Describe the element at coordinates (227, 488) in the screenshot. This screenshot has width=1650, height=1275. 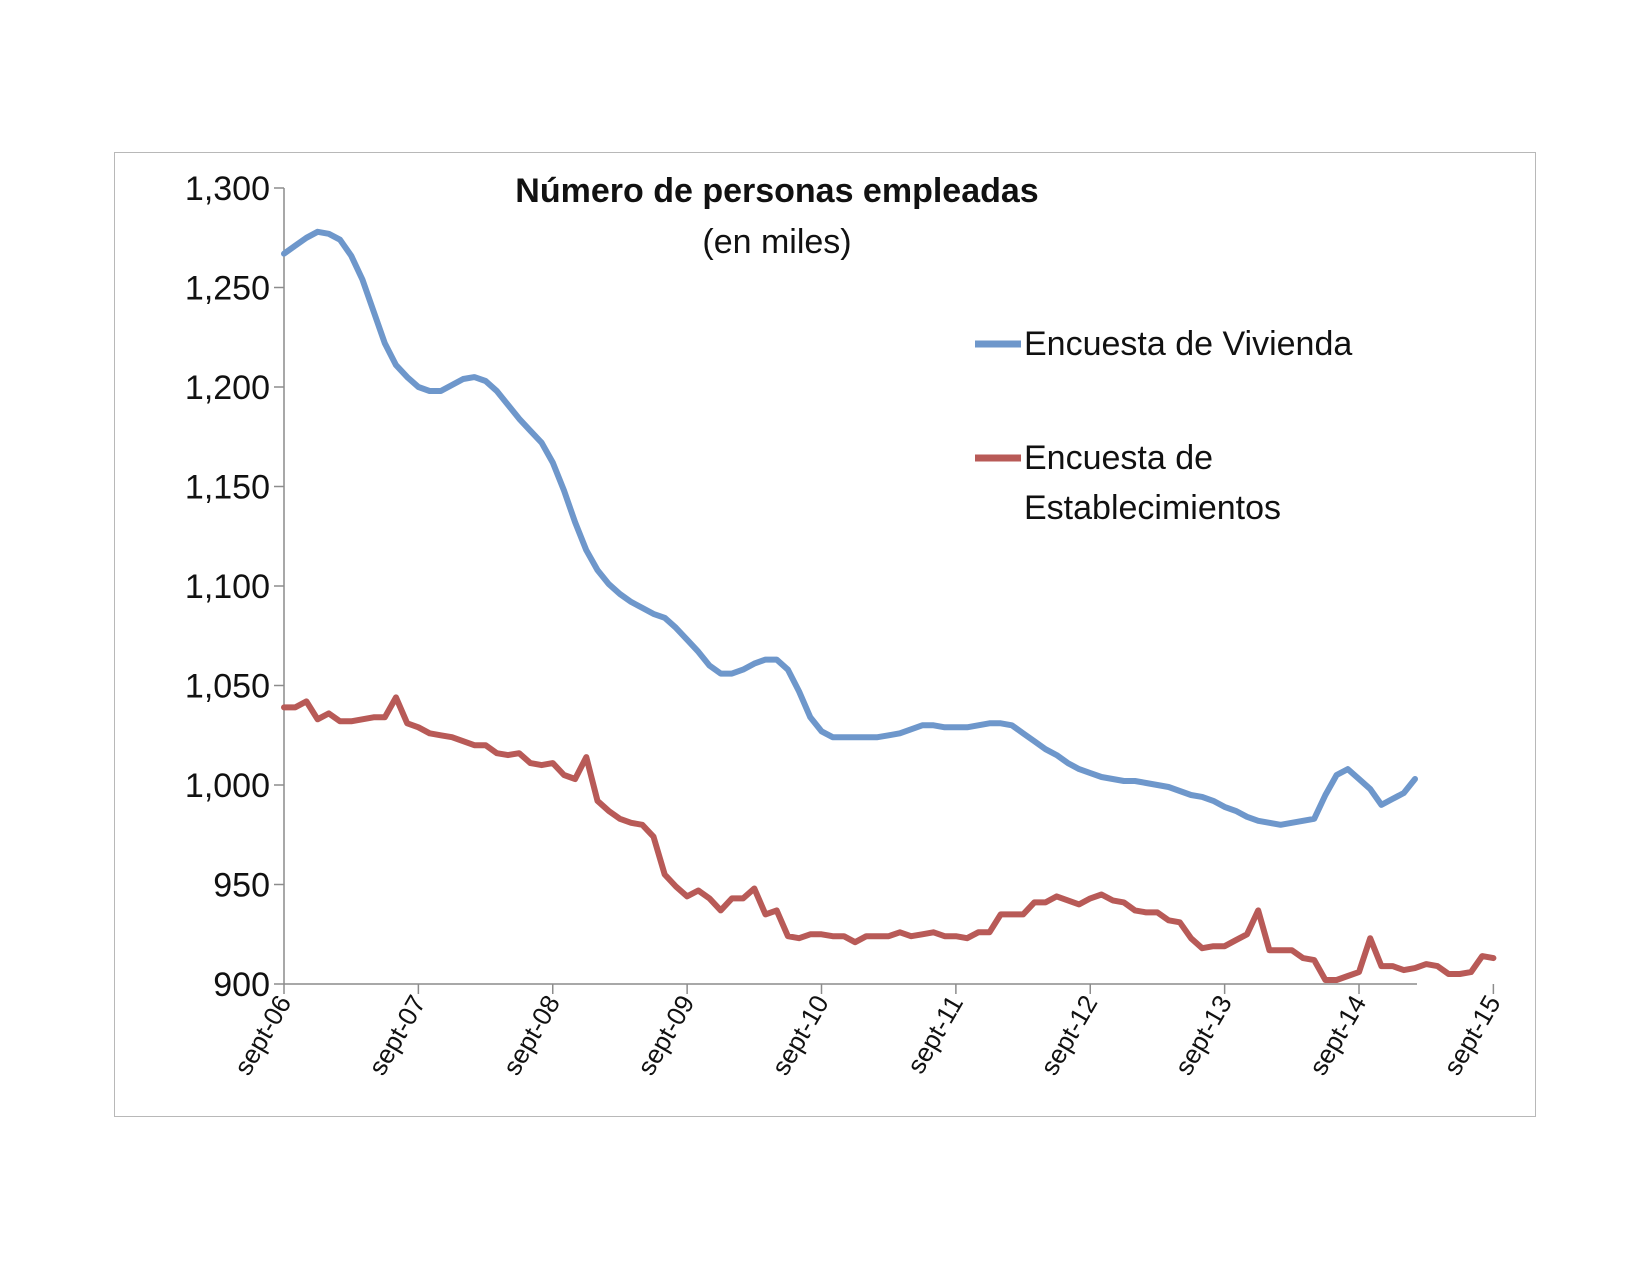
I see `y-tick-label: 1,150` at that location.